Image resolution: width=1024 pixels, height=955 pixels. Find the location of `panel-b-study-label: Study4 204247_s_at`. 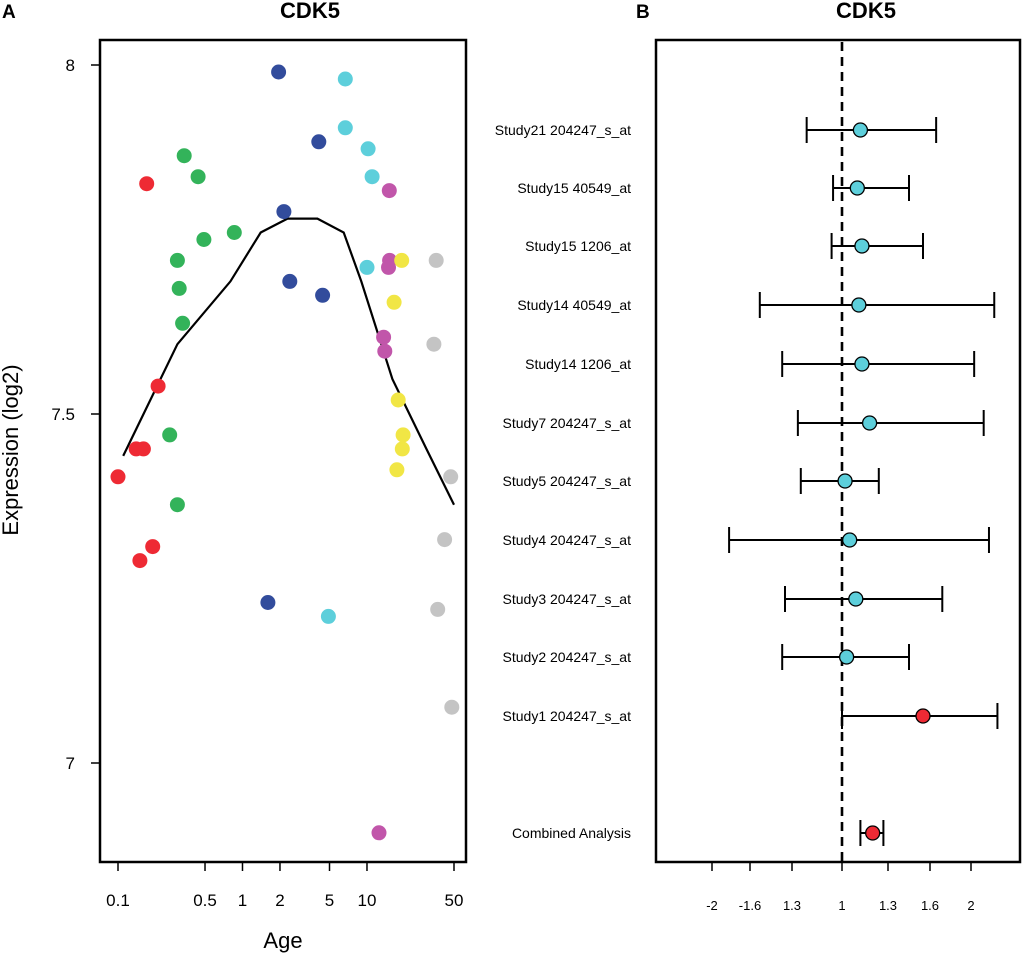

panel-b-study-label: Study4 204247_s_at is located at coordinates (567, 540).